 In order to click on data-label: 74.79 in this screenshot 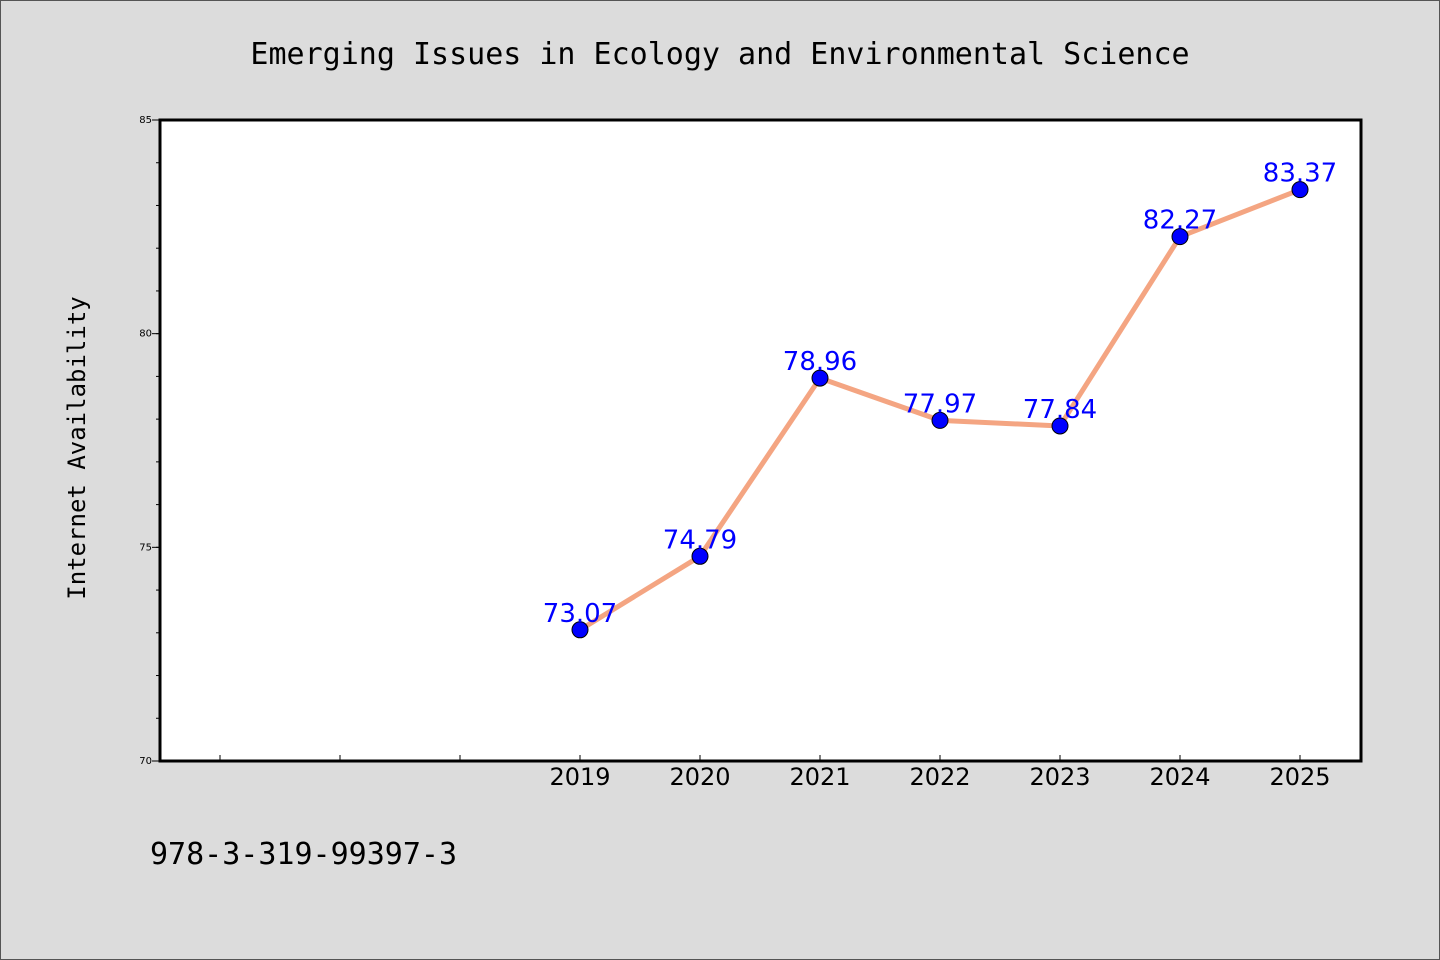, I will do `click(700, 540)`.